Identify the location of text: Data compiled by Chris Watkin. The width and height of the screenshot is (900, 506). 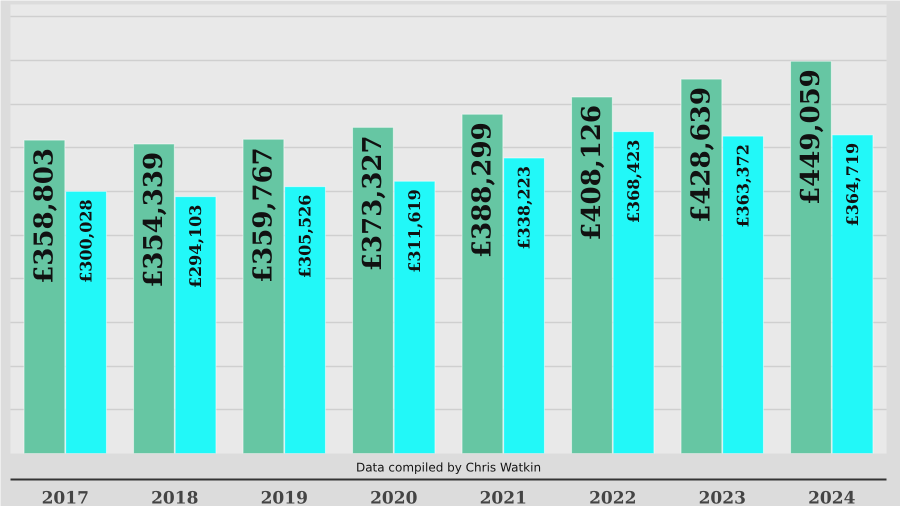
(449, 467).